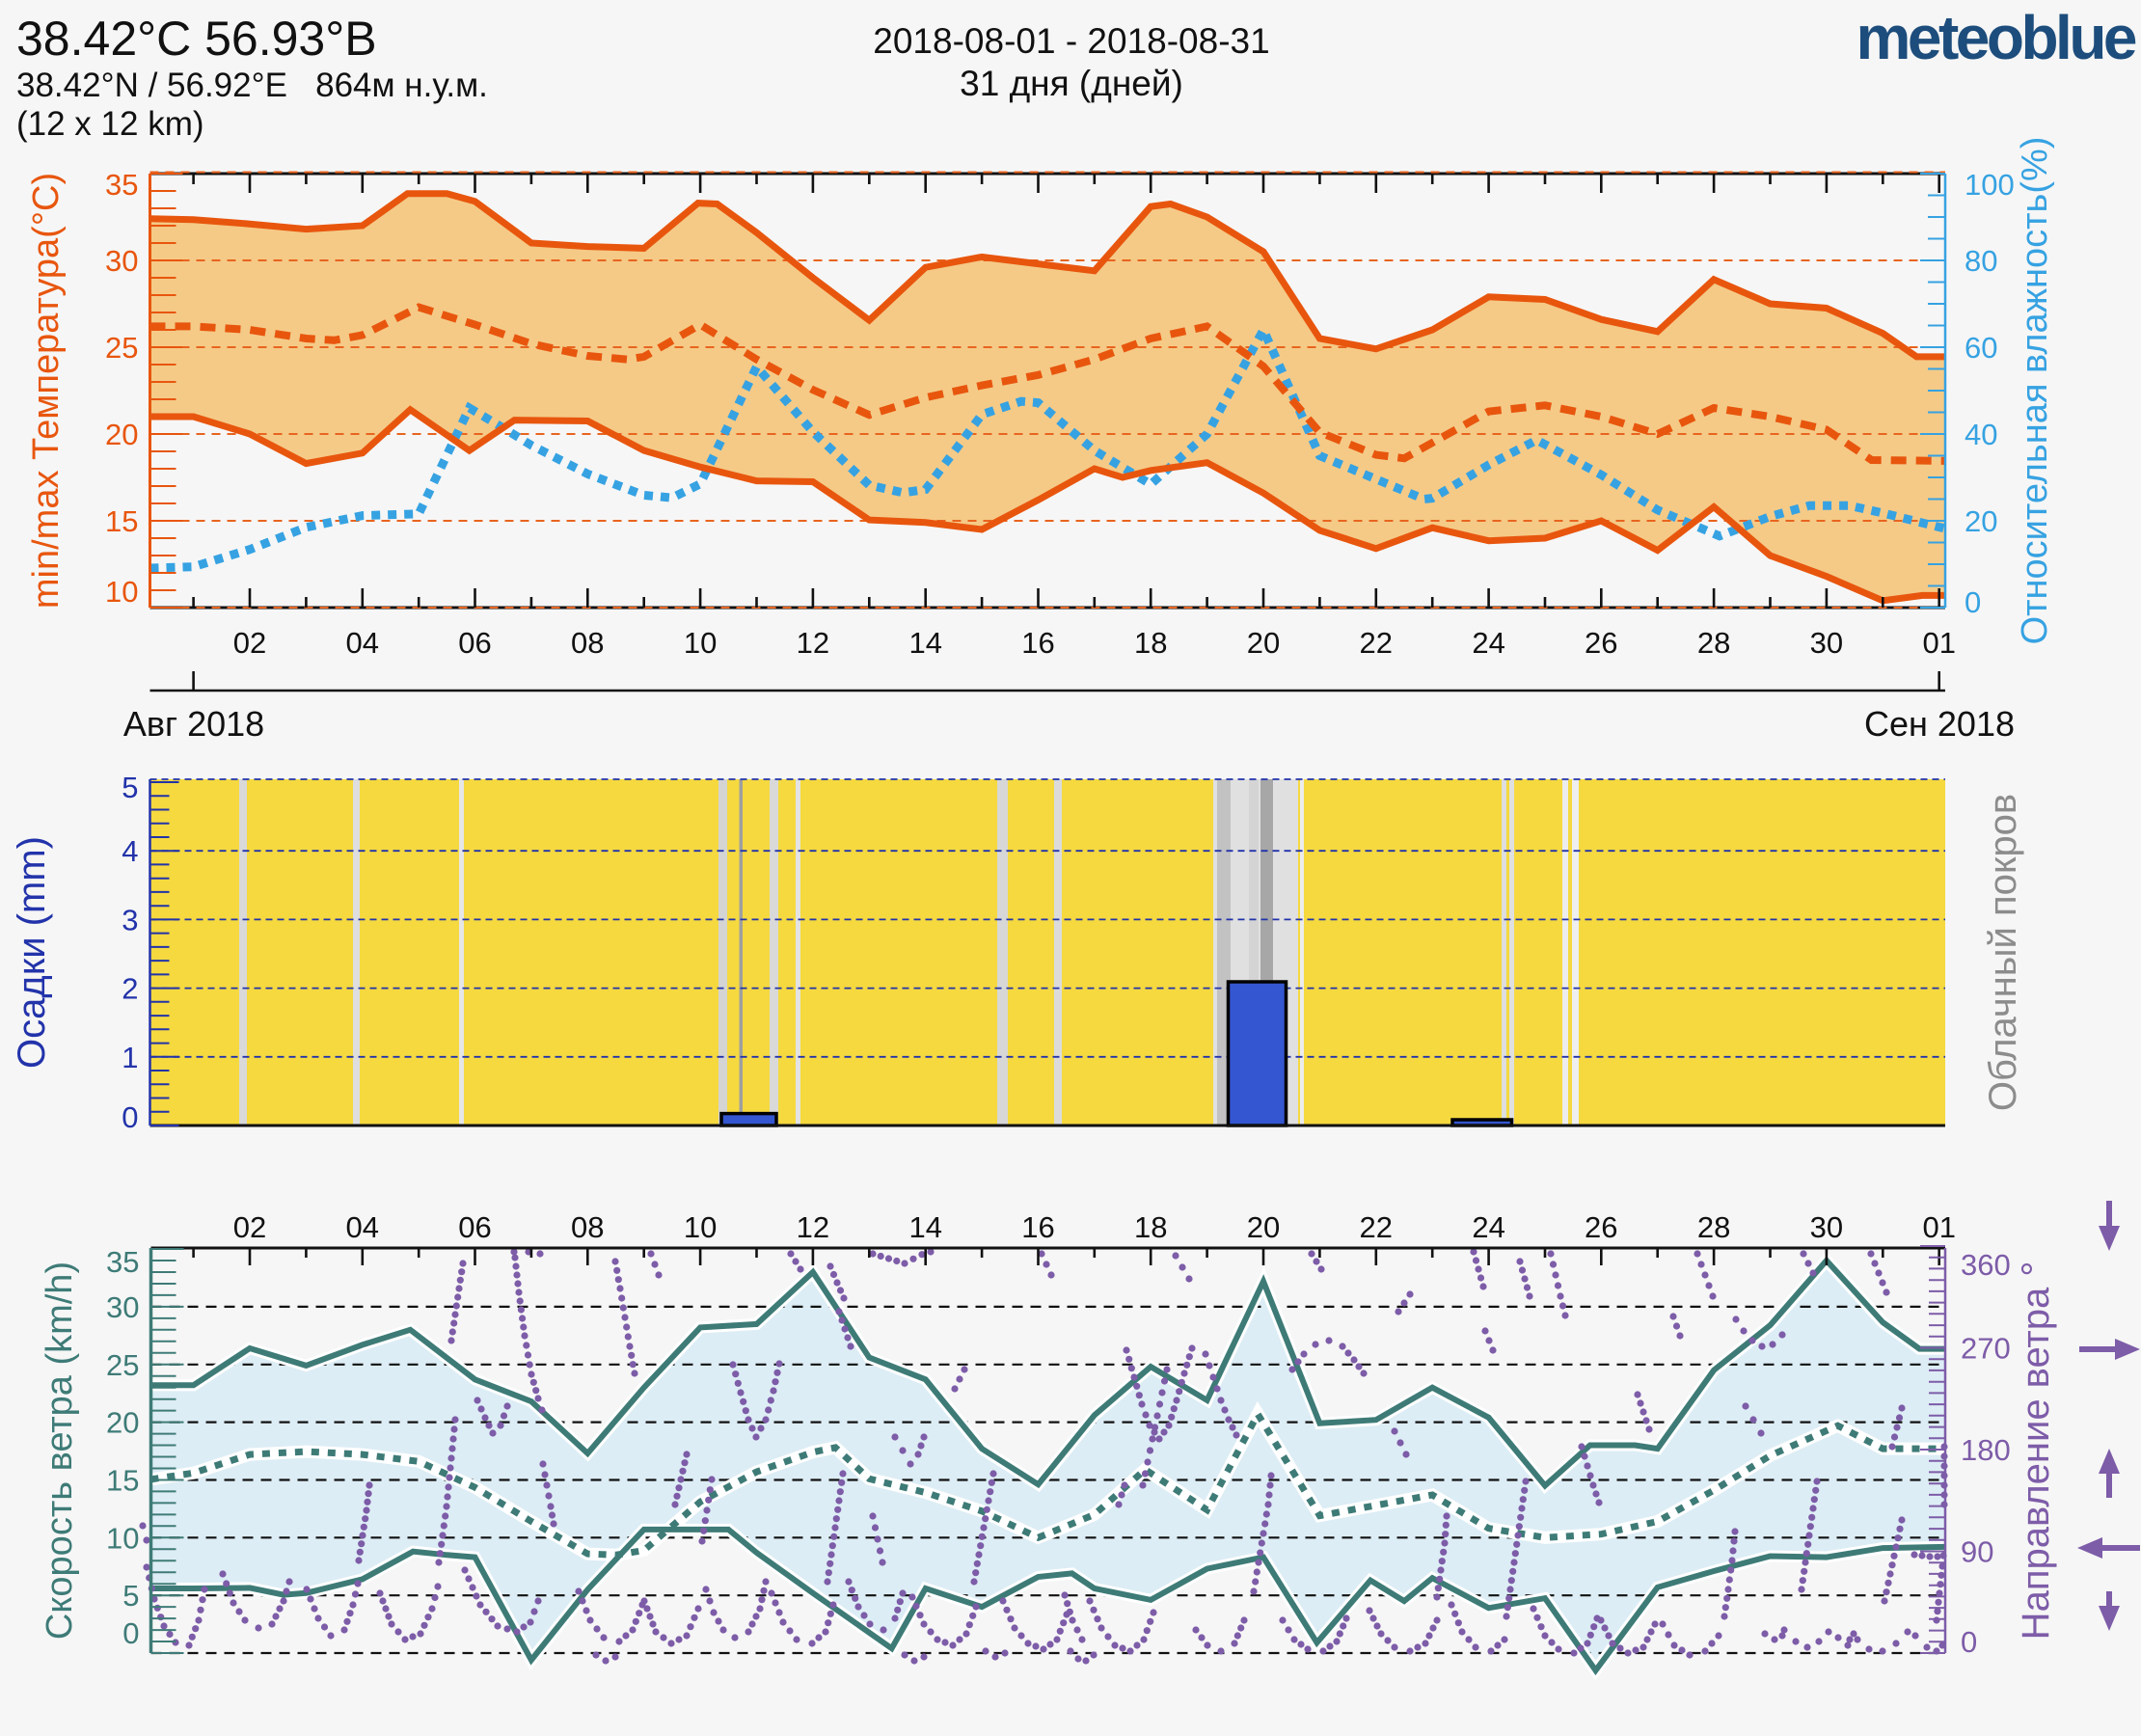 This screenshot has width=2141, height=1736. What do you see at coordinates (60, 1451) in the screenshot?
I see `svg-text: Скорость ветра (km/h)` at bounding box center [60, 1451].